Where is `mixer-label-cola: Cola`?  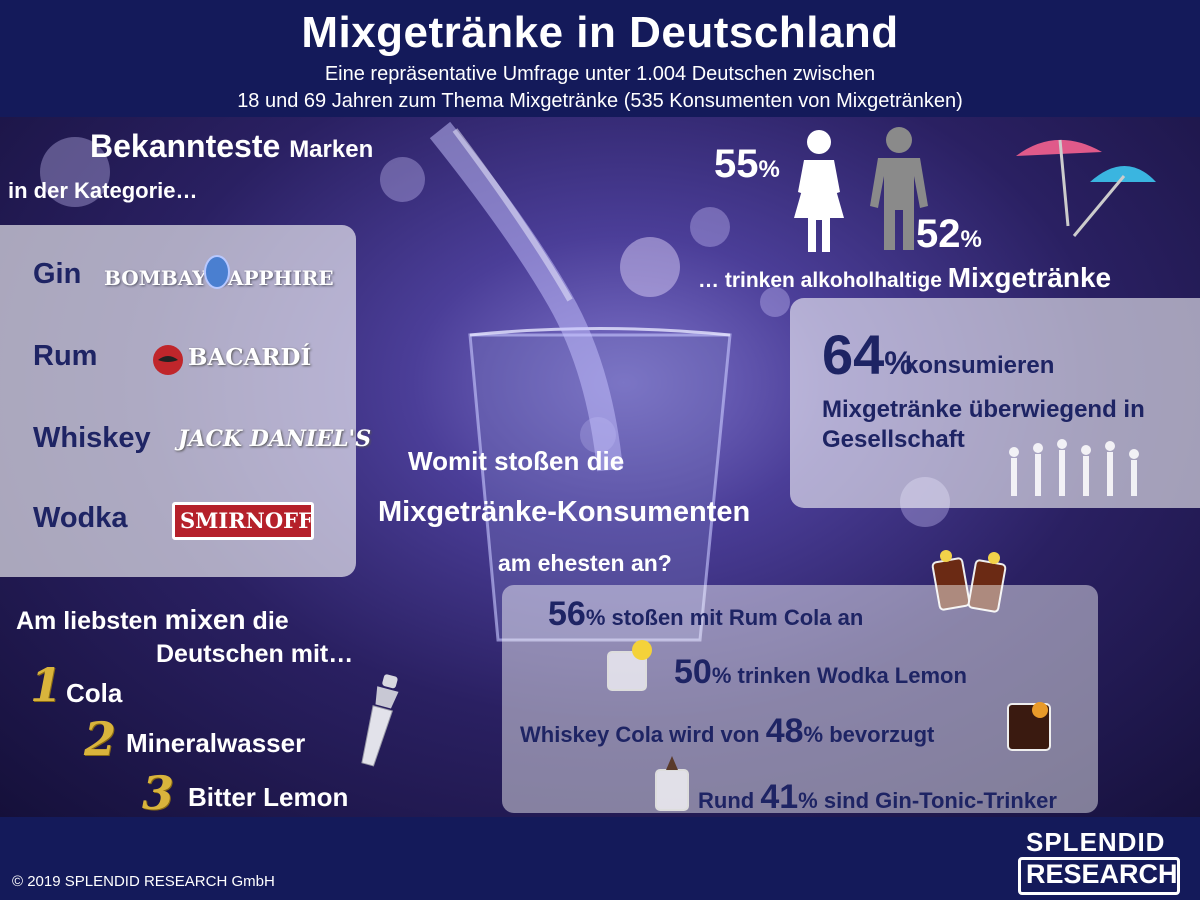 mixer-label-cola: Cola is located at coordinates (94, 693).